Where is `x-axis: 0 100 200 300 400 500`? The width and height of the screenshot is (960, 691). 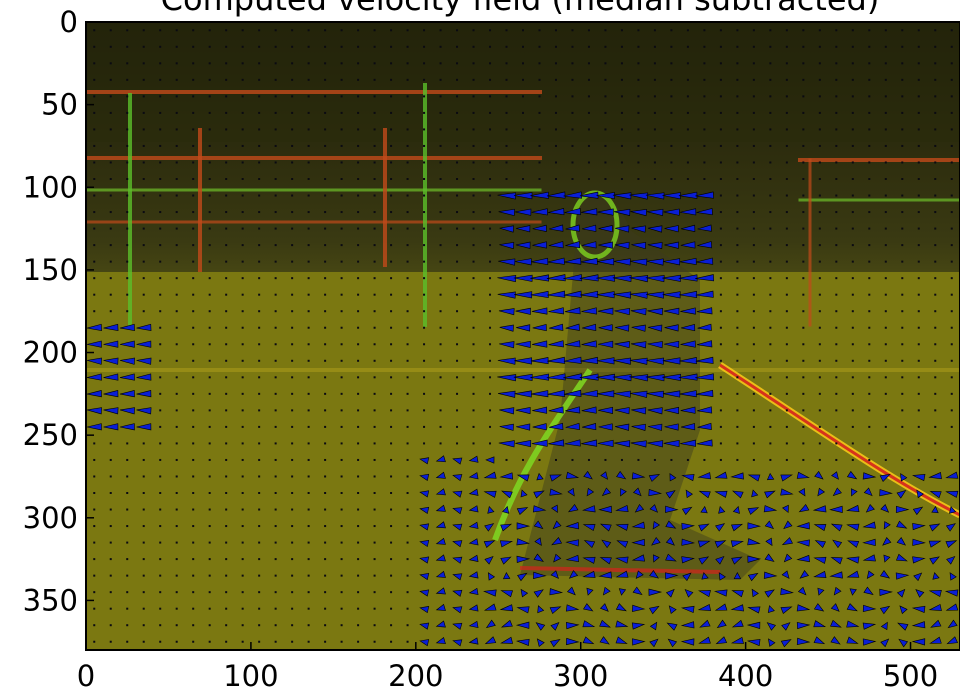 x-axis: 0 100 200 300 400 500 is located at coordinates (507, 666).